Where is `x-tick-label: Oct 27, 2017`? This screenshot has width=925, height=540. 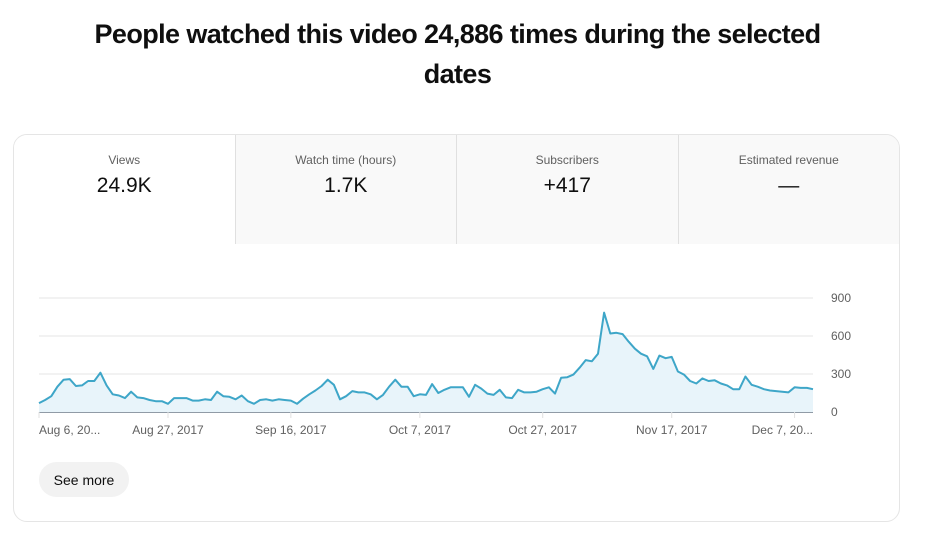 x-tick-label: Oct 27, 2017 is located at coordinates (542, 430).